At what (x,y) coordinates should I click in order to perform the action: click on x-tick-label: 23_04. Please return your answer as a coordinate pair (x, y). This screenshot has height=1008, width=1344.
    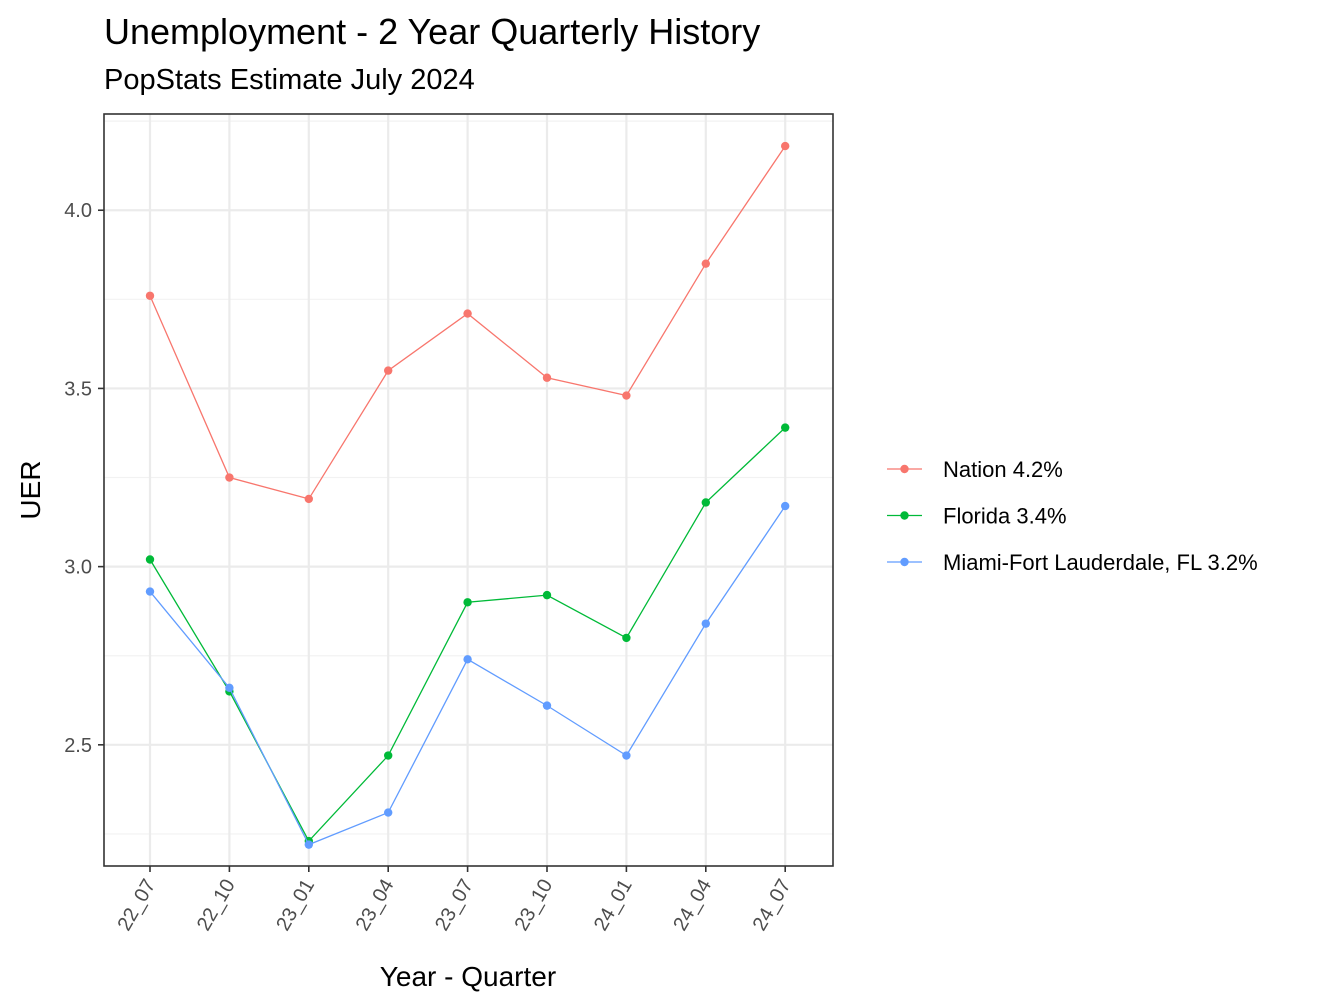
    Looking at the image, I should click on (375, 905).